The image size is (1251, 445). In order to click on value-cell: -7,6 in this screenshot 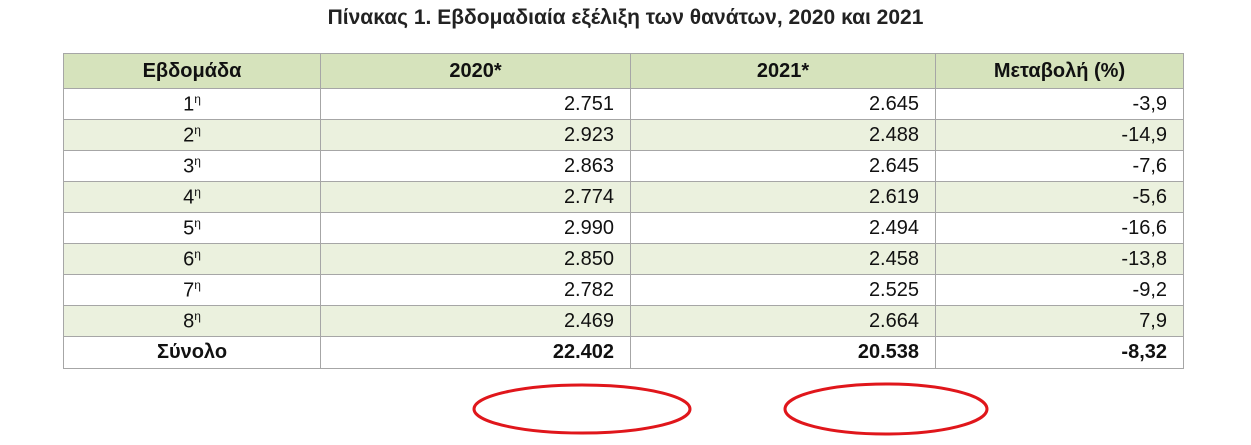, I will do `click(1059, 166)`.